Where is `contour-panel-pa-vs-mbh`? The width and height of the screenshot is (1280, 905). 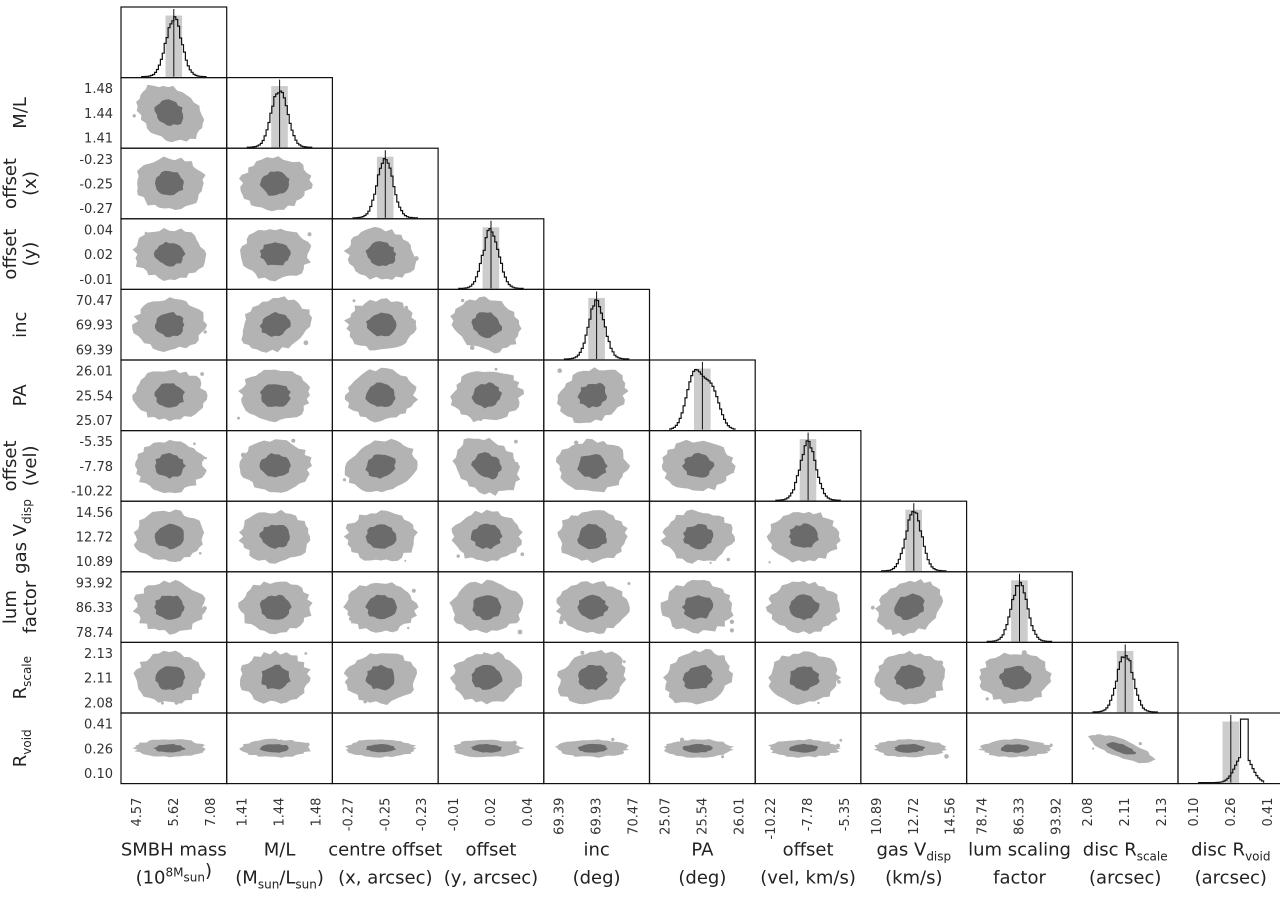 contour-panel-pa-vs-mbh is located at coordinates (174, 395).